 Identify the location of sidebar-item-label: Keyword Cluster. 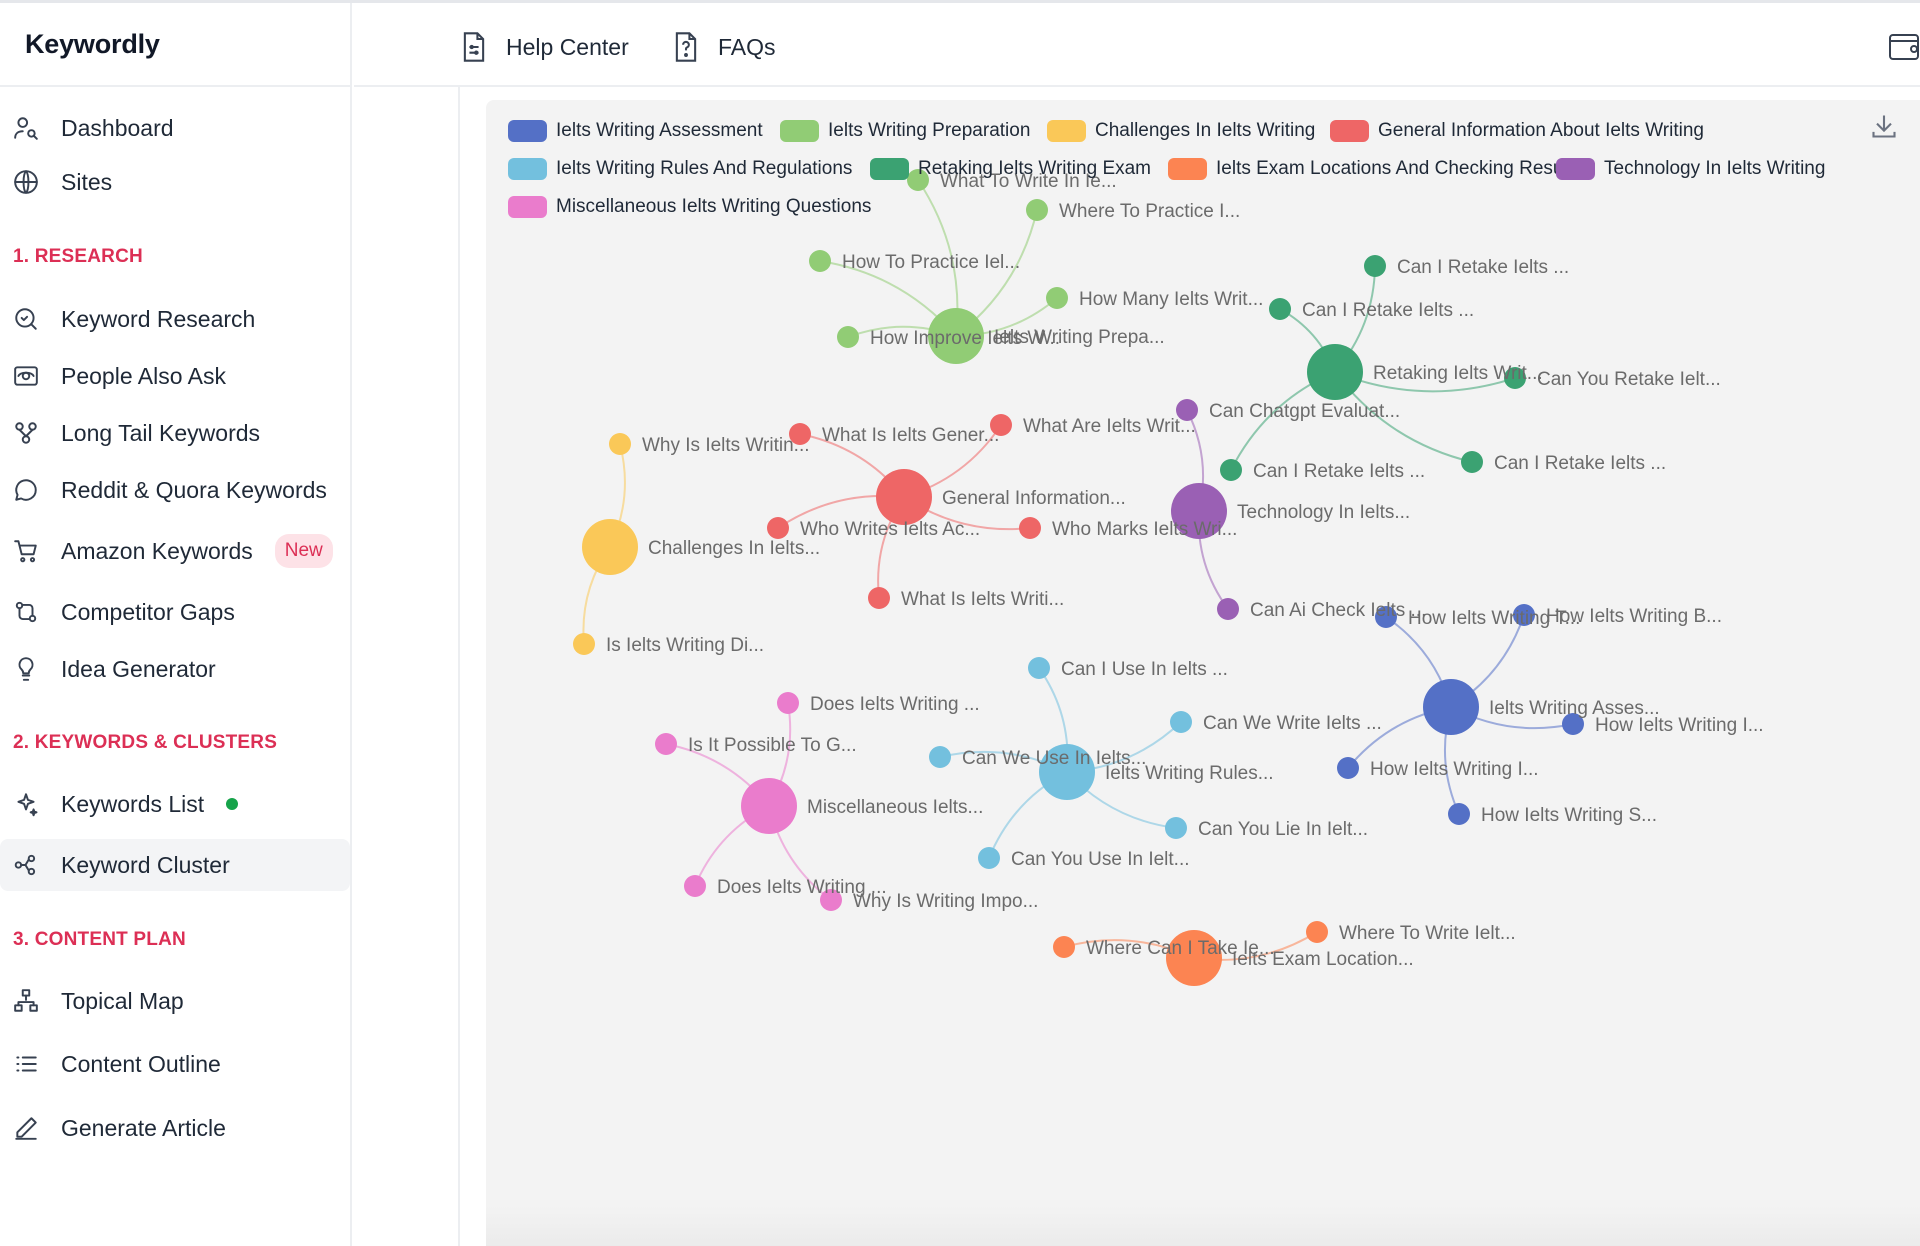
(145, 864).